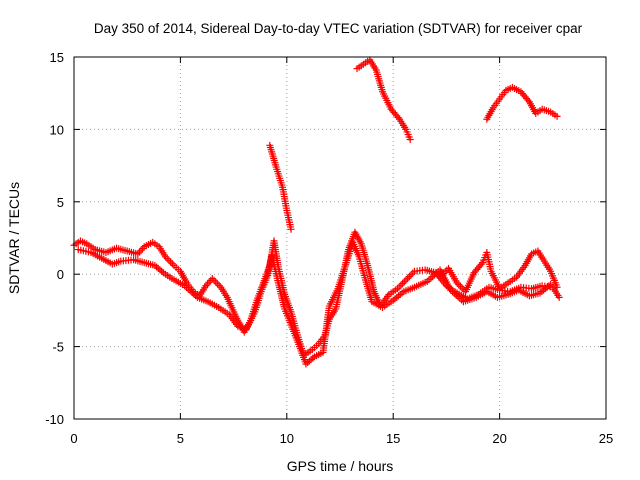 The height and width of the screenshot is (480, 640). What do you see at coordinates (383, 100) in the screenshot?
I see `series-track-d` at bounding box center [383, 100].